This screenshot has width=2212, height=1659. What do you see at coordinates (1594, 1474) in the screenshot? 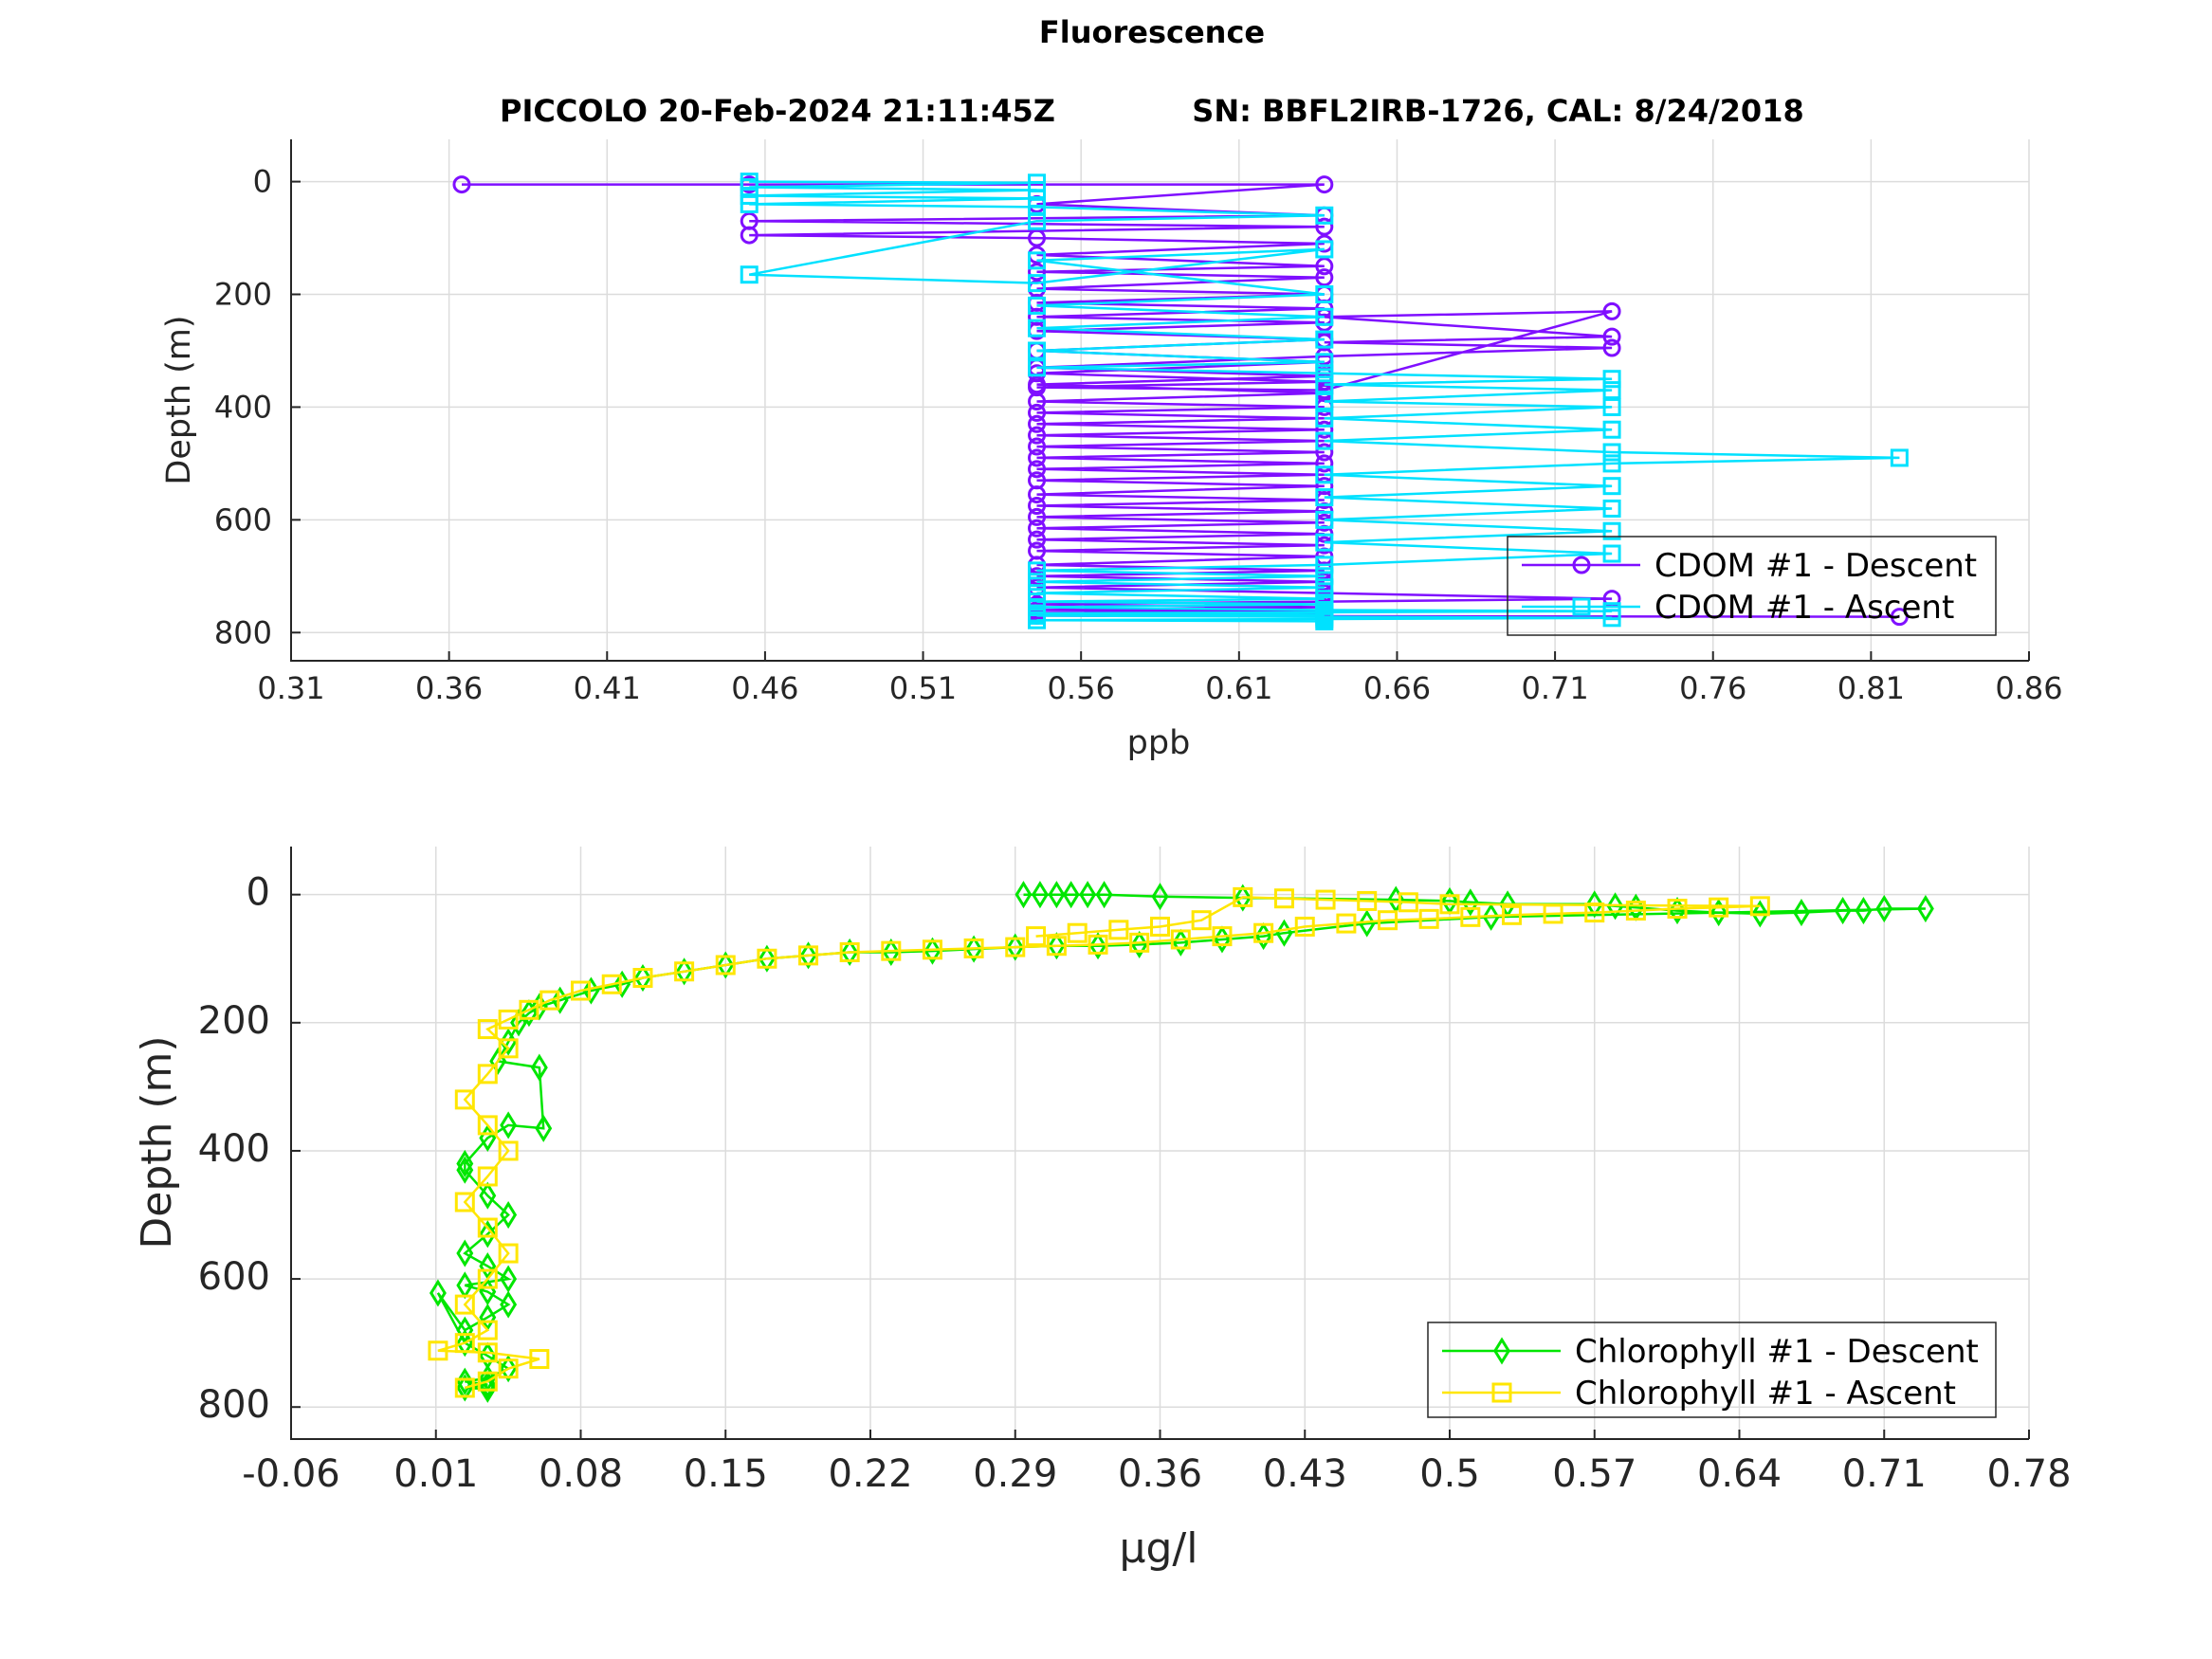
I see `chlorophyll-x-tick-label: 0.57` at bounding box center [1594, 1474].